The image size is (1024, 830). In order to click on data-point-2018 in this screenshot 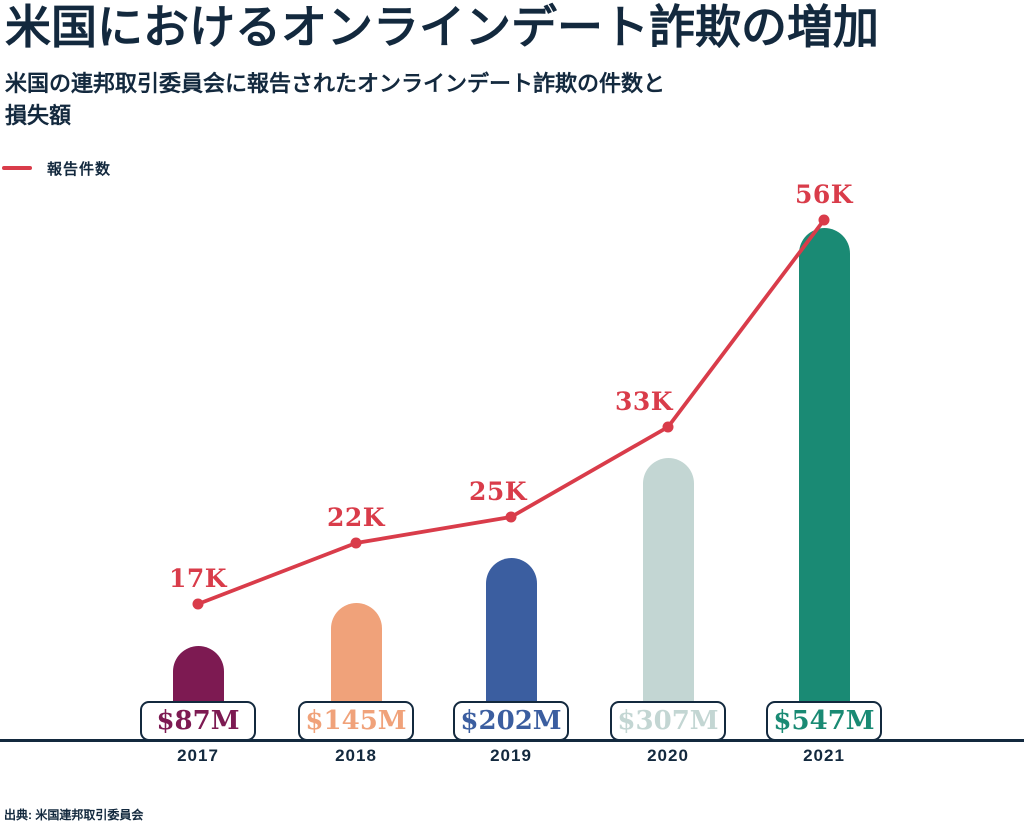, I will do `click(356, 543)`.